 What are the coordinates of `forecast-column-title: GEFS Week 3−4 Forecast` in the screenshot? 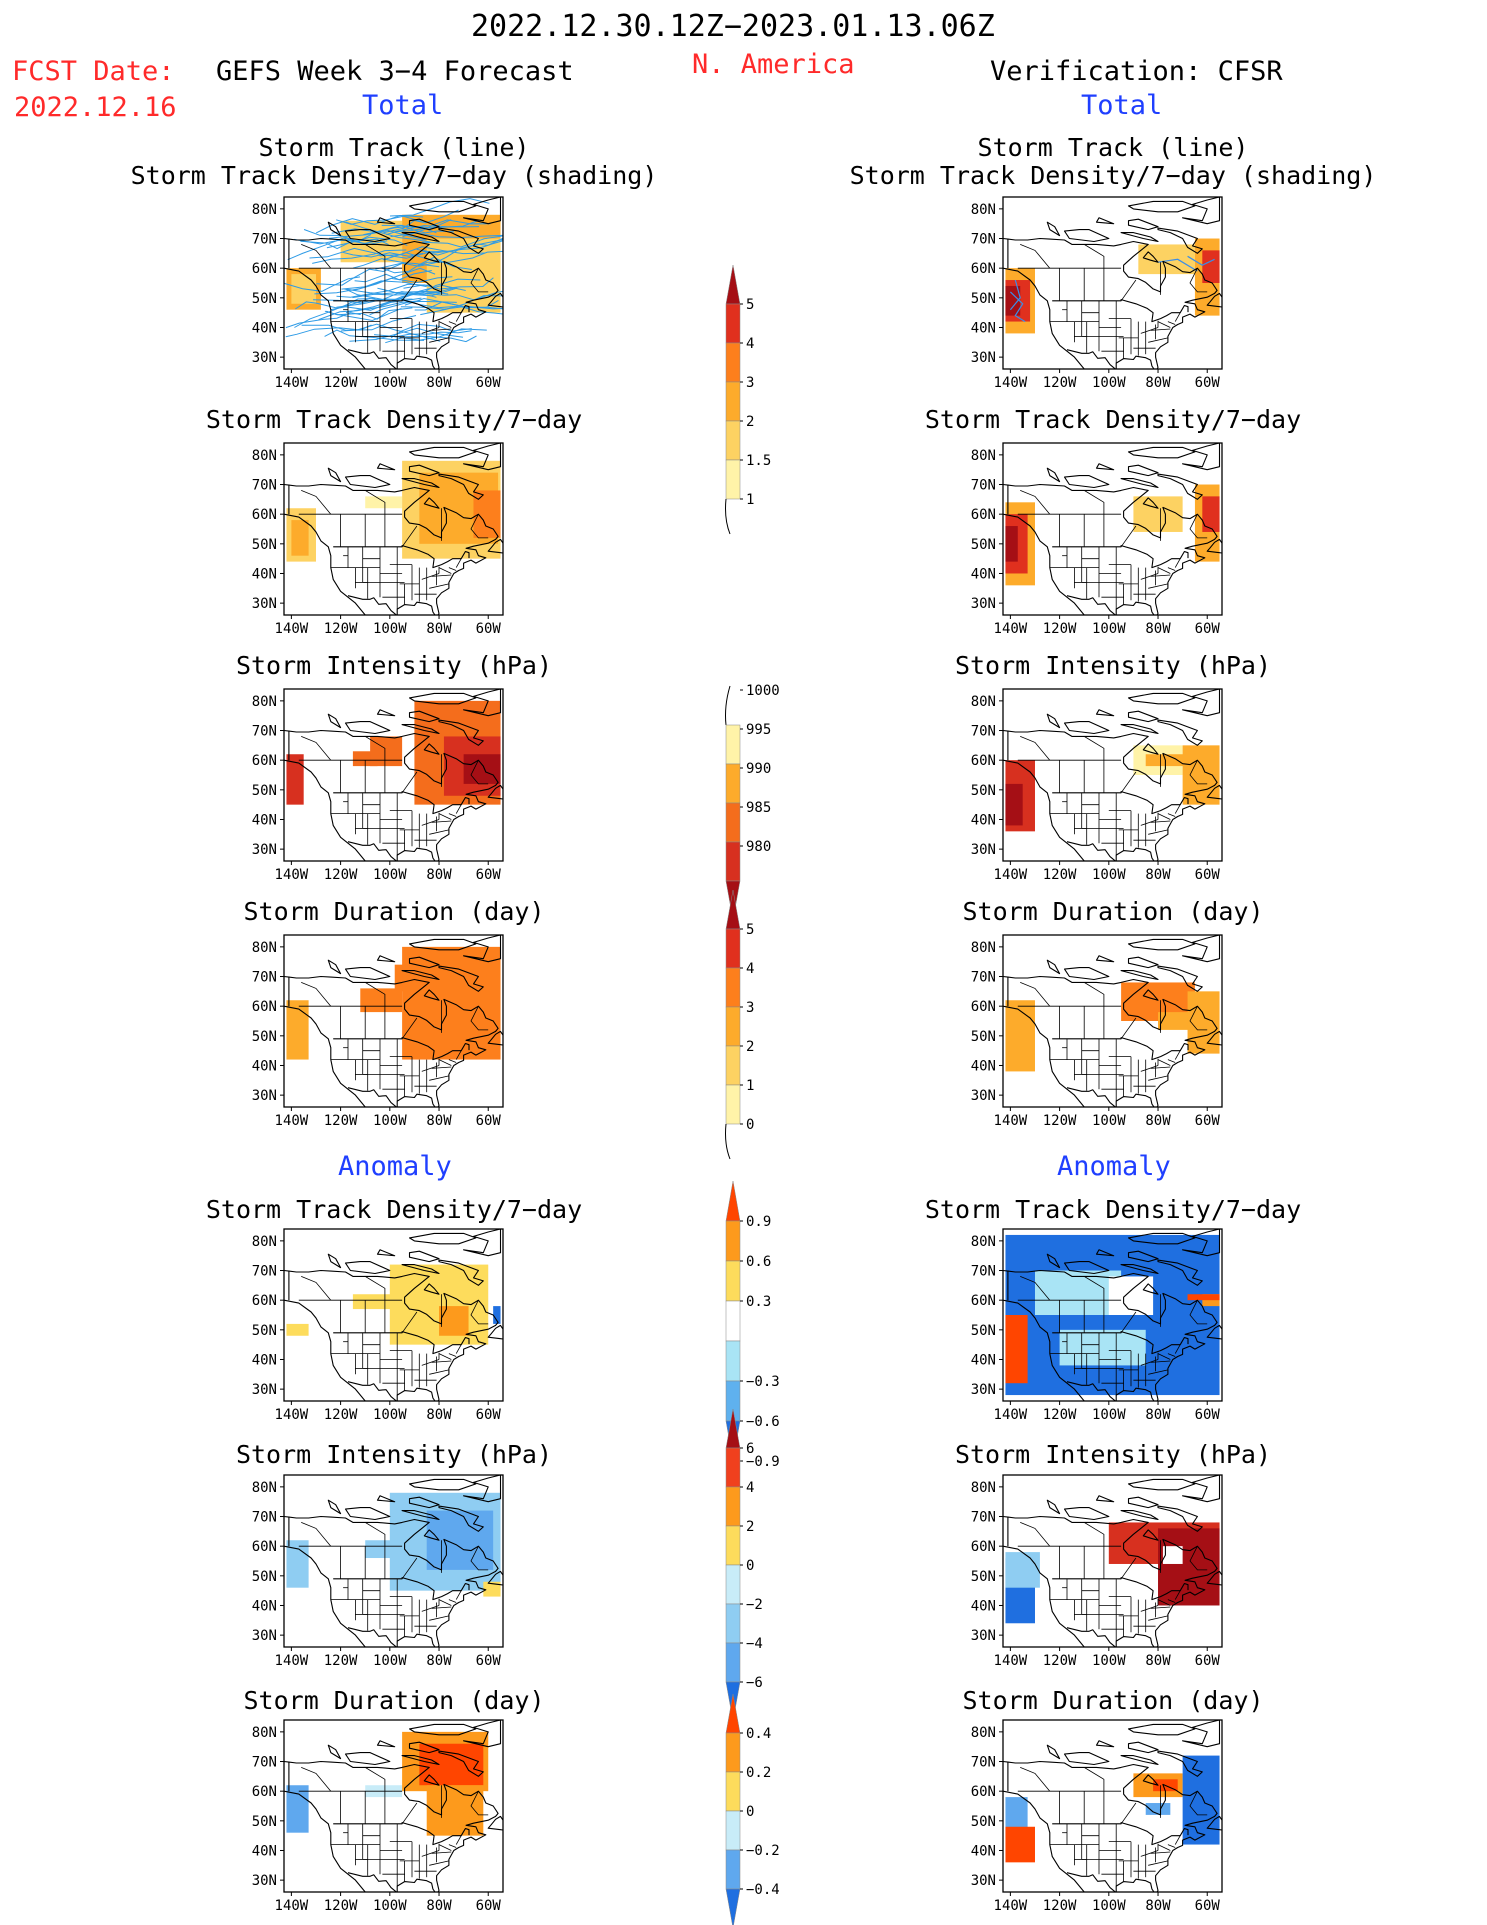 It's located at (395, 71).